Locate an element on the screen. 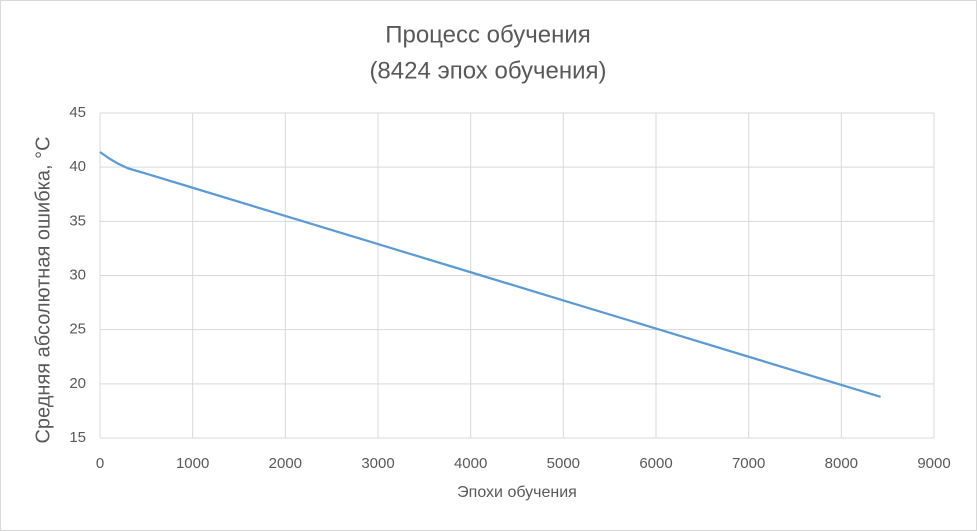  x-tick-label: 6000 is located at coordinates (655, 463).